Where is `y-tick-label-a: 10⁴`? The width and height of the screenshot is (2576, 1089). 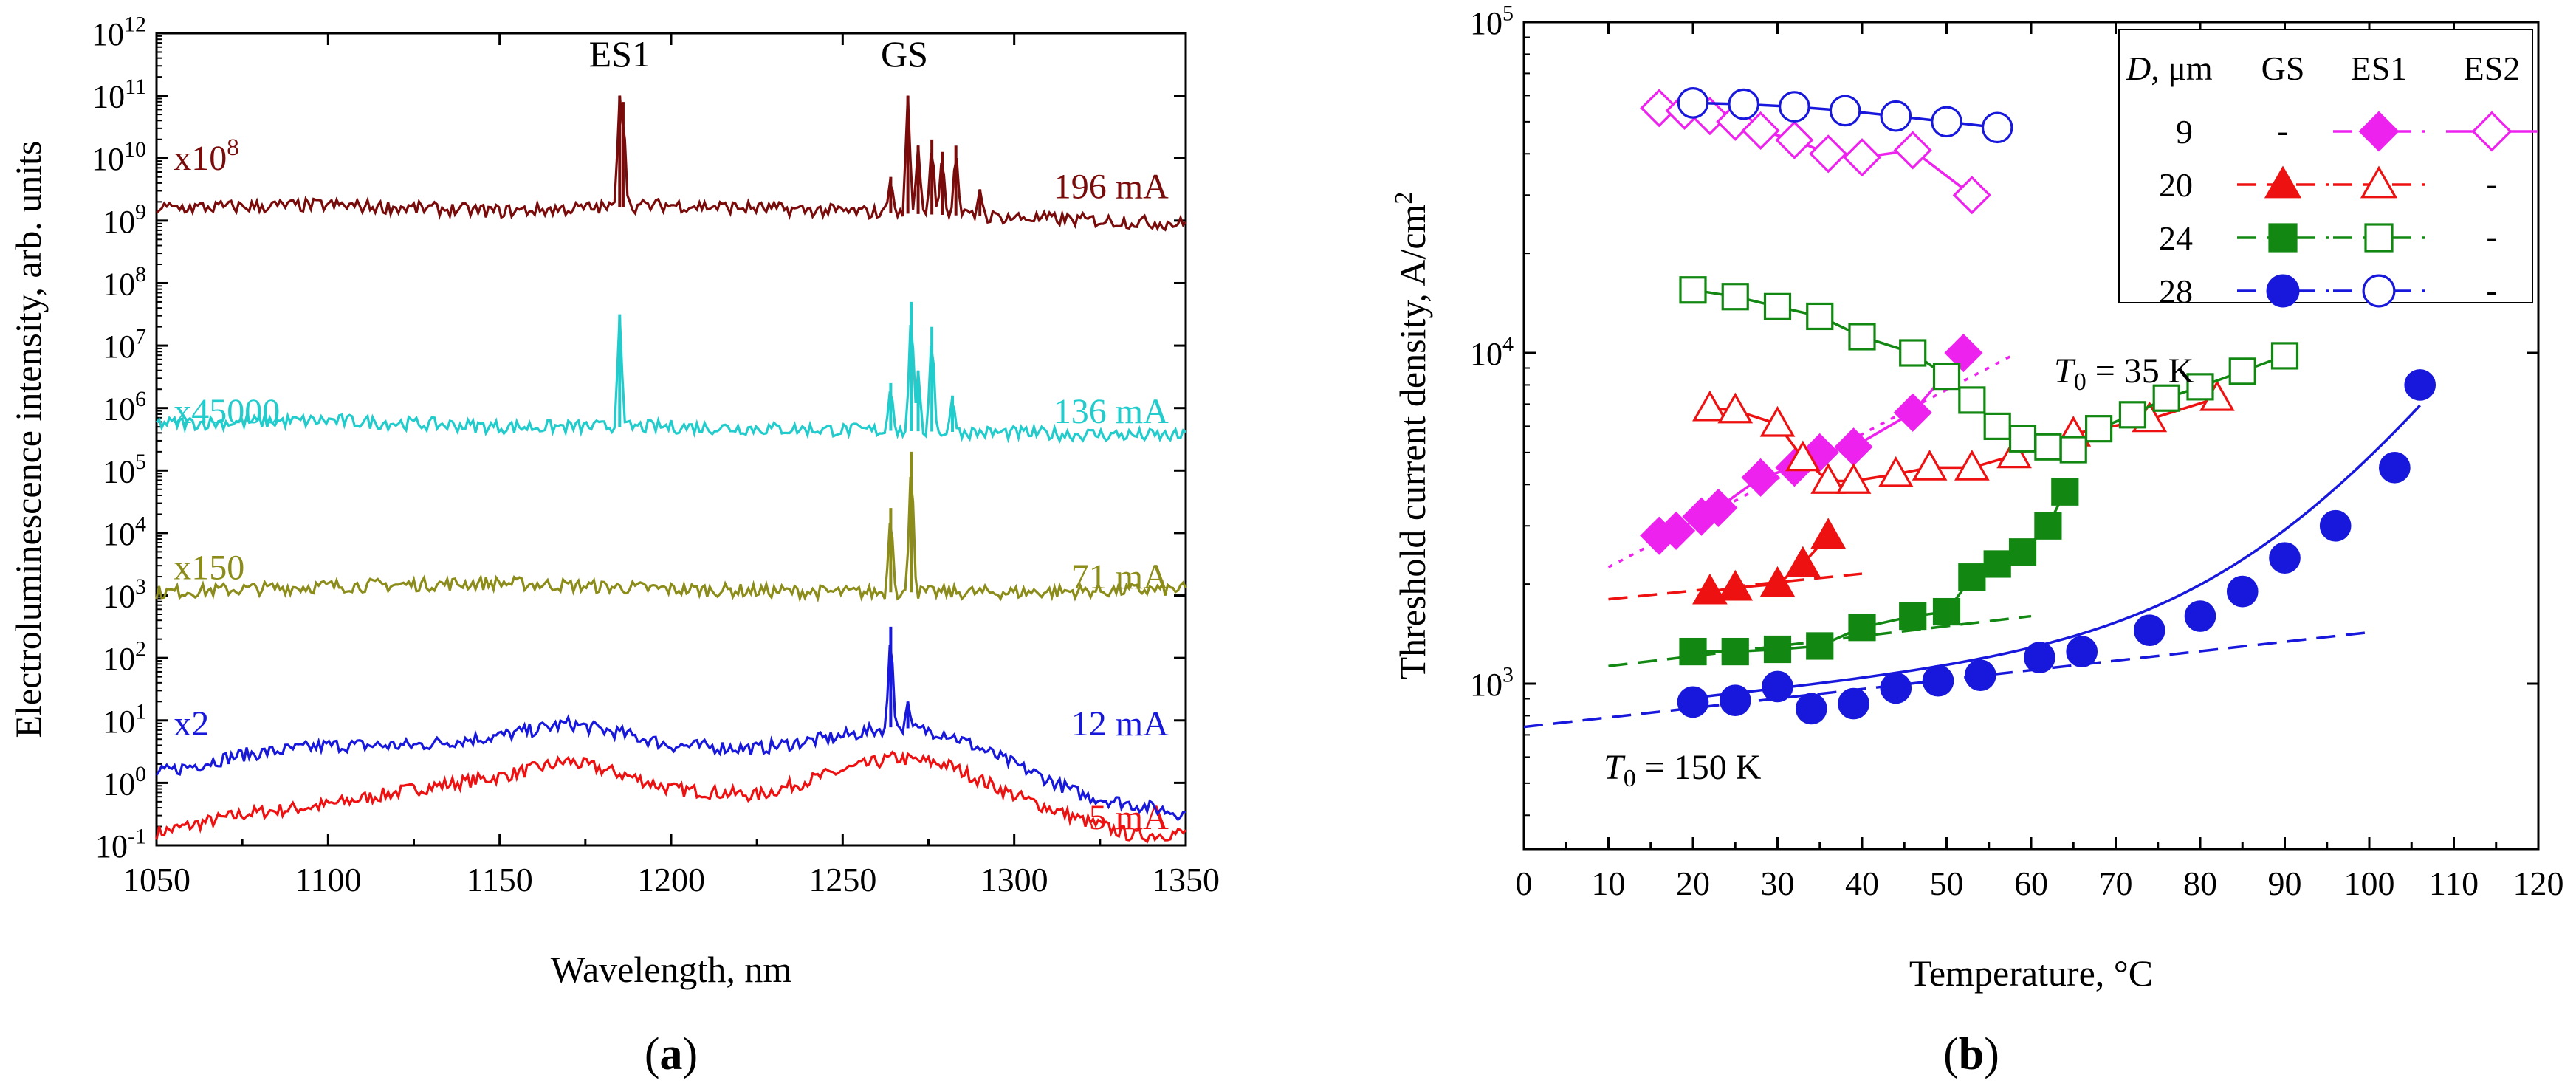
y-tick-label-a: 10⁴ is located at coordinates (124, 532).